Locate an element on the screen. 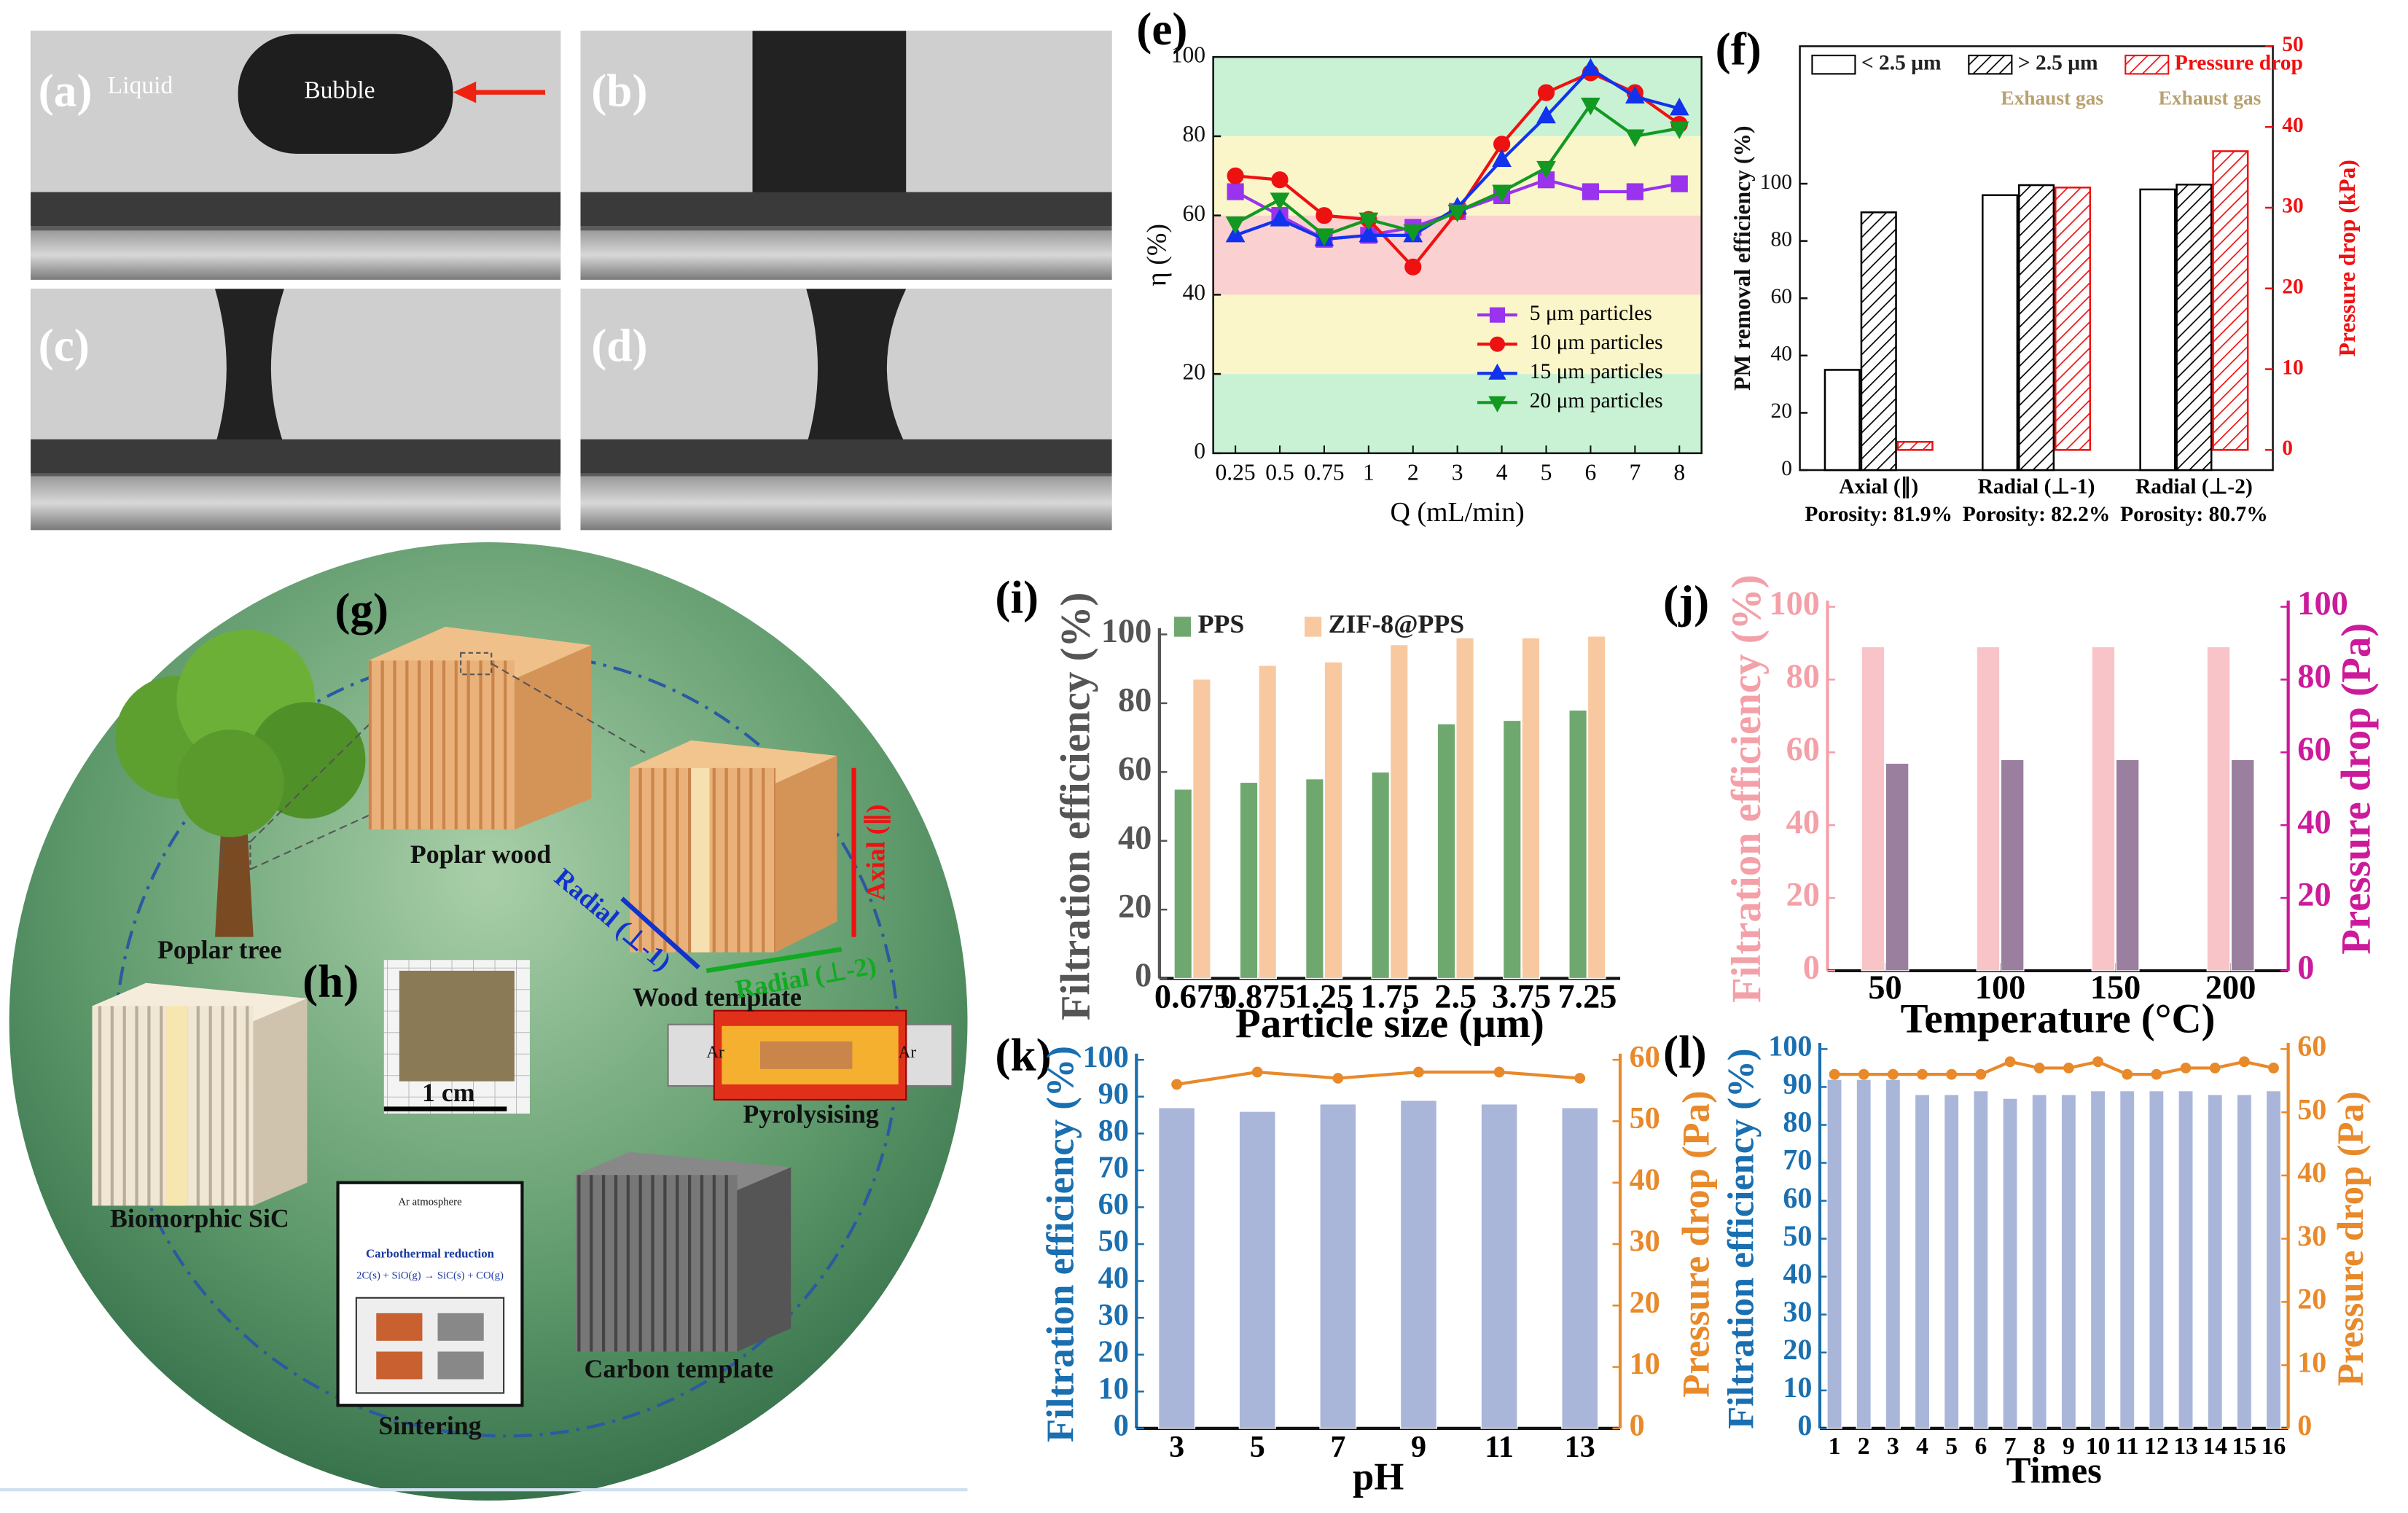 Image resolution: width=2408 pixels, height=1513 pixels. x-tick-label: 9 is located at coordinates (2069, 1446).